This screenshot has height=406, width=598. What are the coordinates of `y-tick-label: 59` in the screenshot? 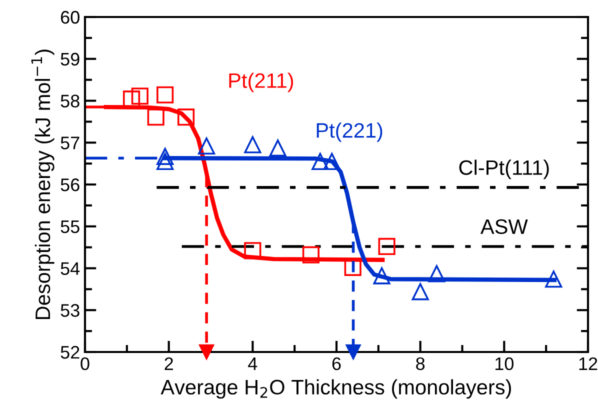 It's located at (70, 59).